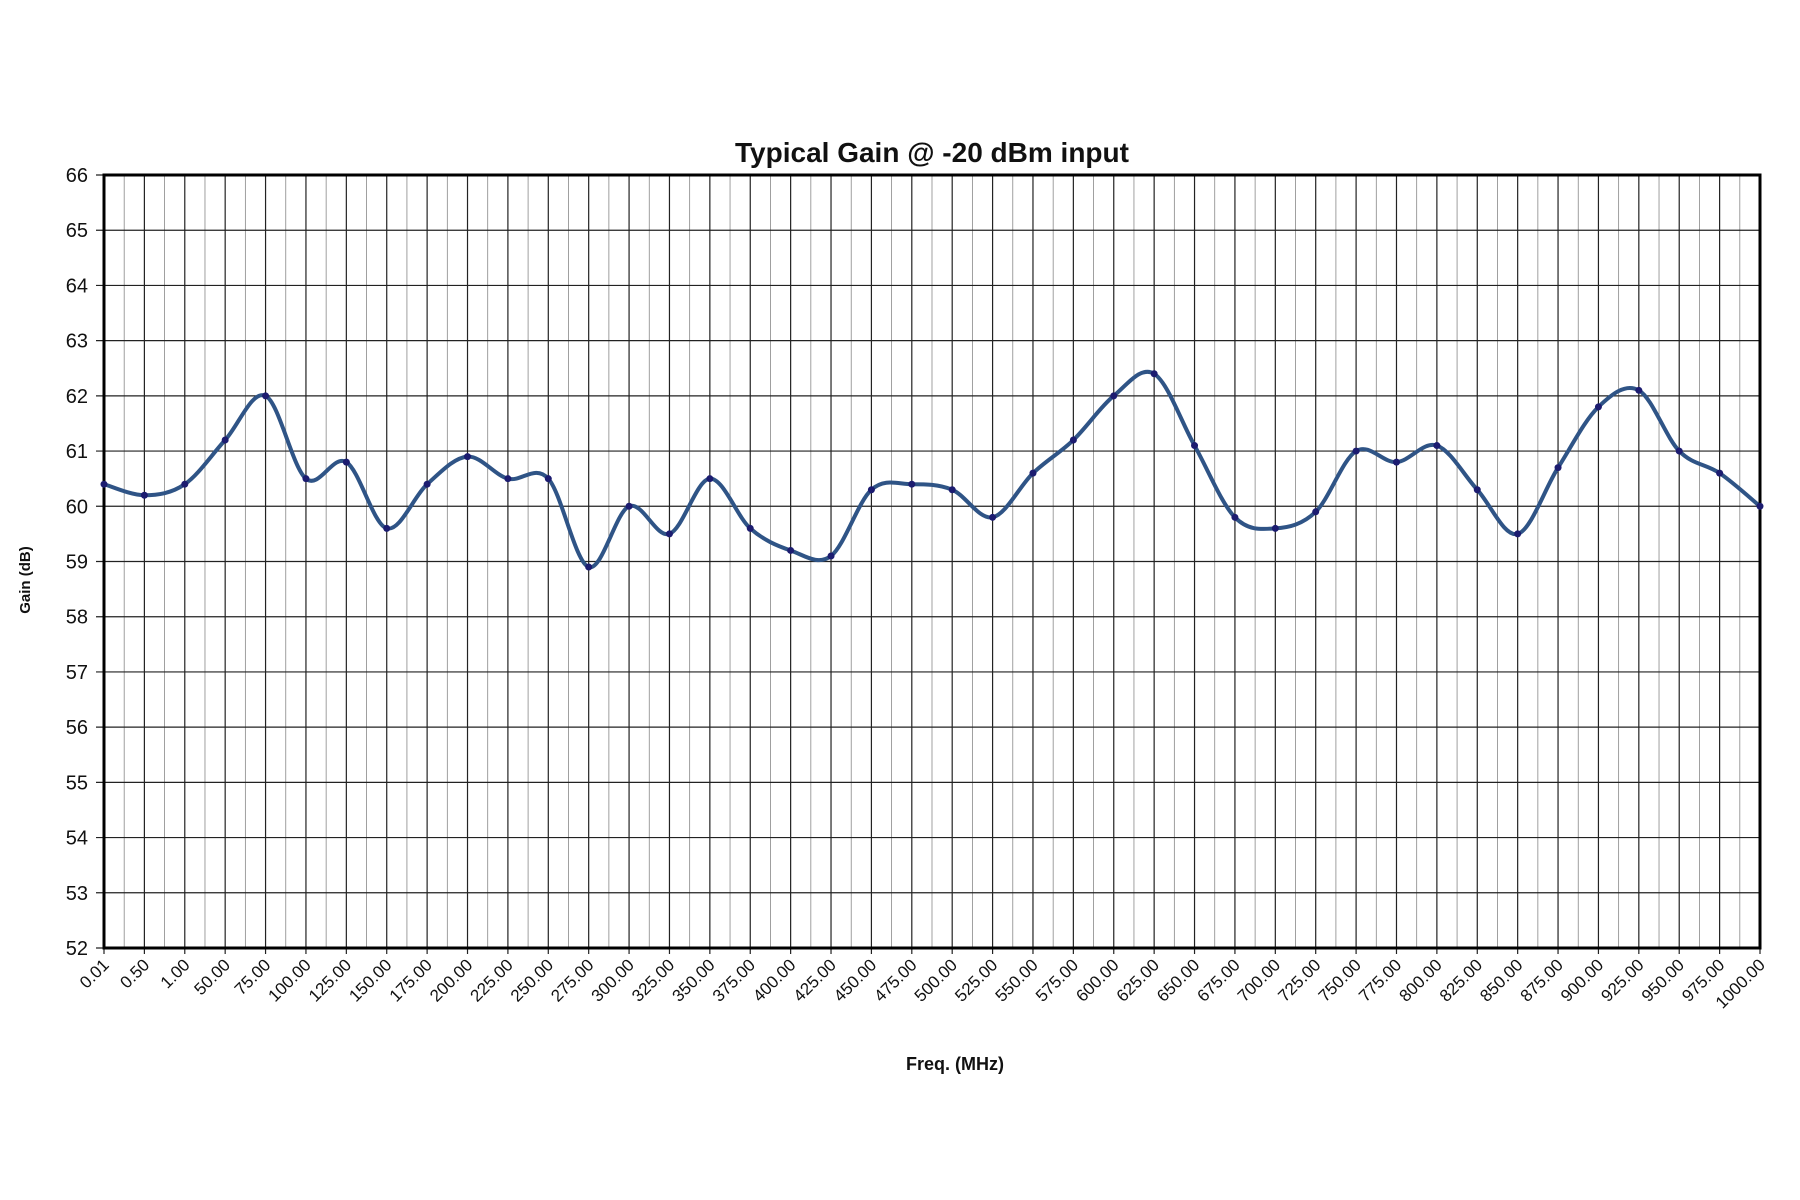  Describe the element at coordinates (77, 507) in the screenshot. I see `y-tick-label: 60` at that location.